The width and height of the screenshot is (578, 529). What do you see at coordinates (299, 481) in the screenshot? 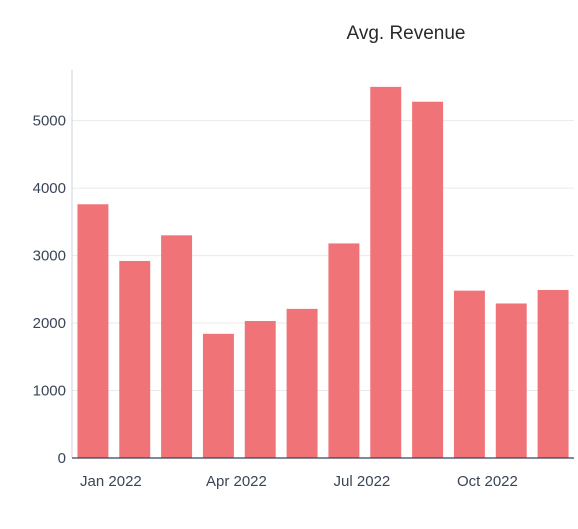
I see `x-tick-labels: Jan 2022 Apr 2022 Jul 2022 Oct 2022` at bounding box center [299, 481].